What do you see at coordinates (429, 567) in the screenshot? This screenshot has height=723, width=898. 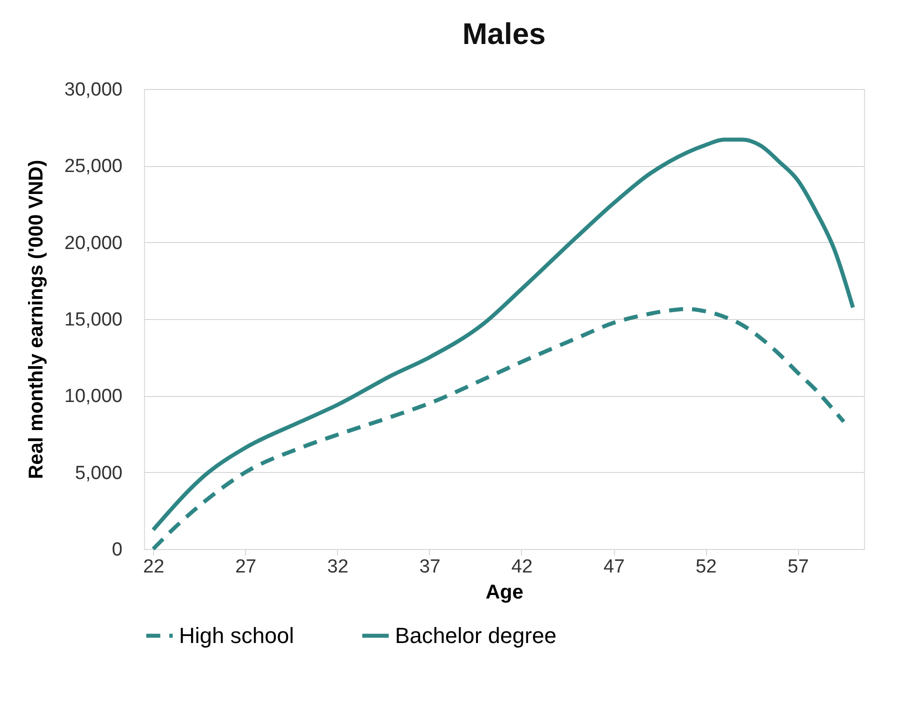 I see `x-tick-label: 37` at bounding box center [429, 567].